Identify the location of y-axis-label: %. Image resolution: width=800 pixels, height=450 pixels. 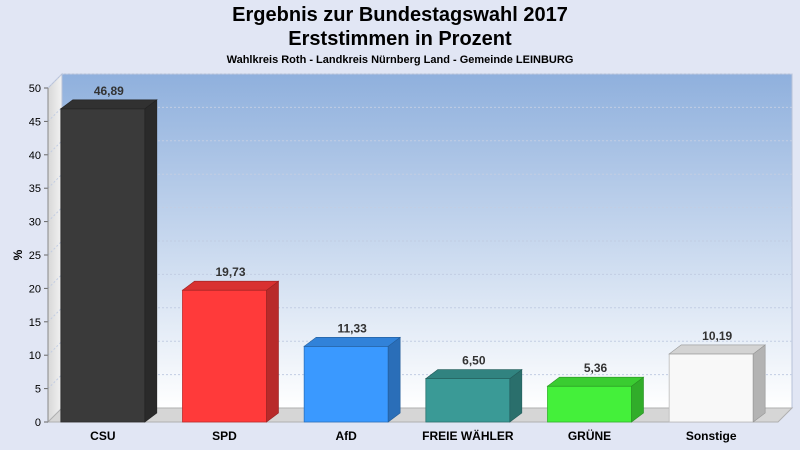
(18, 254).